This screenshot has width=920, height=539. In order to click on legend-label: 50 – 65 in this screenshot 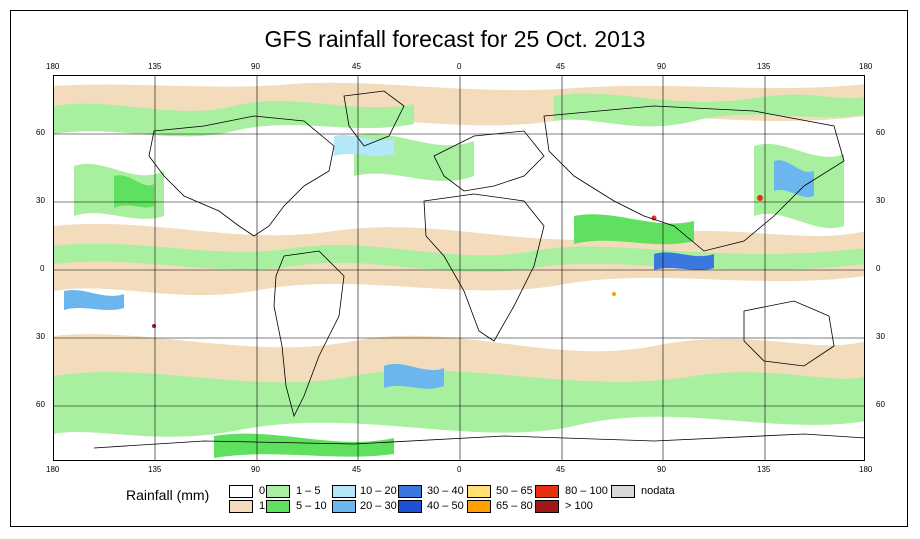, I will do `click(514, 491)`.